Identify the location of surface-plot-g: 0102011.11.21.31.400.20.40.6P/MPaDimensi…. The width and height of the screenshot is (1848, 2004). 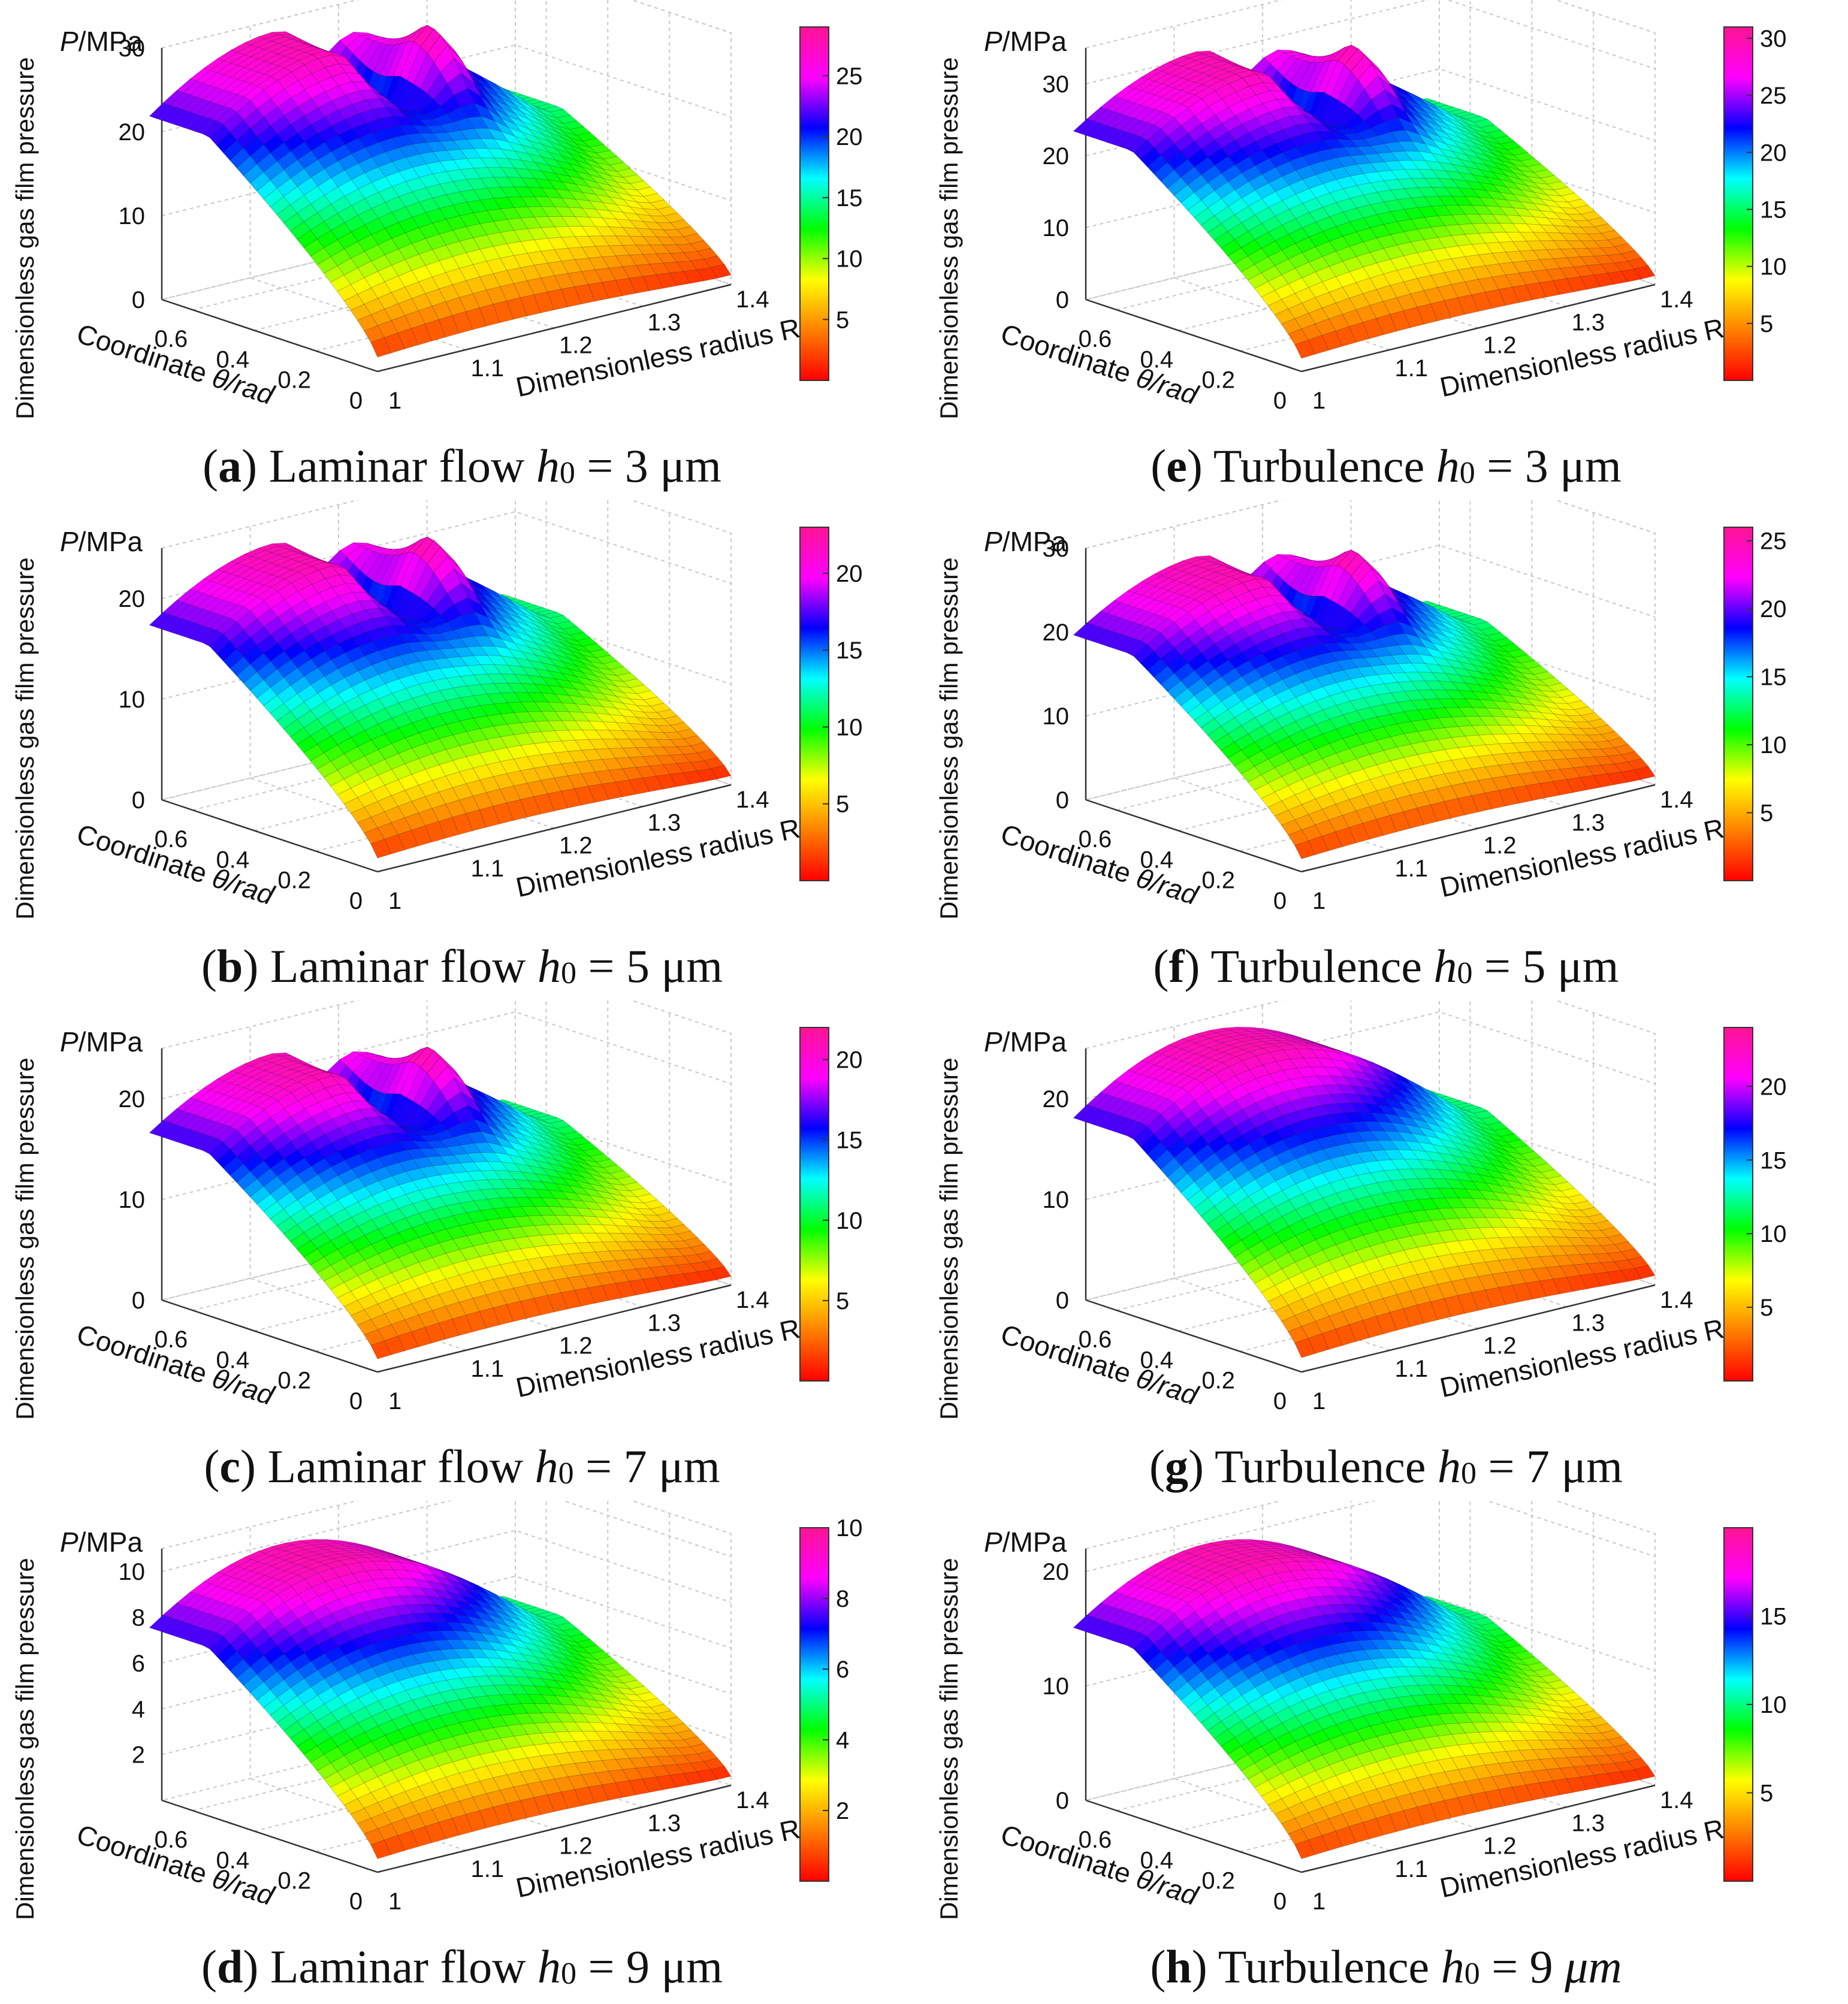
(1386, 1216).